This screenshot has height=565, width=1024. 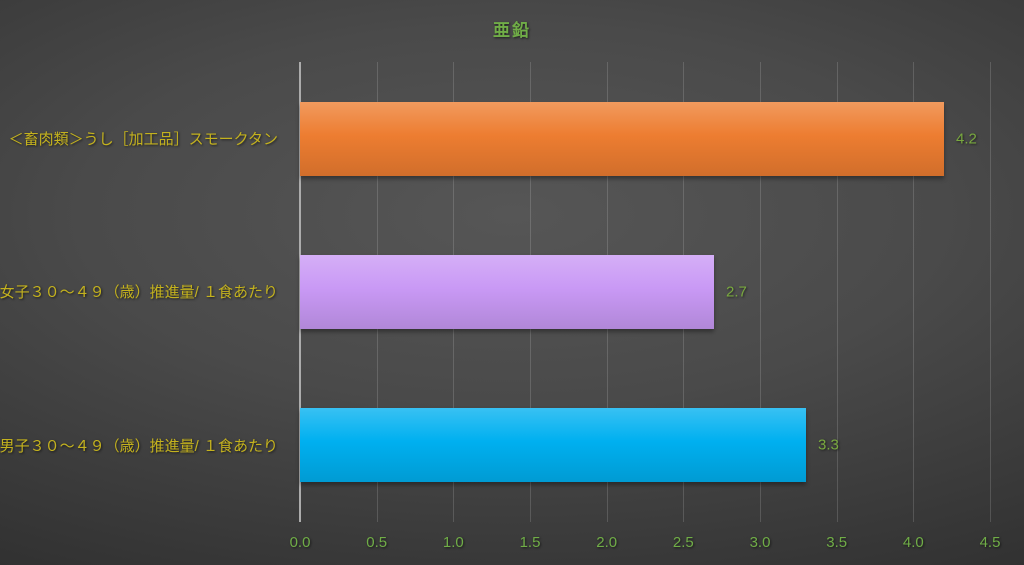 What do you see at coordinates (760, 542) in the screenshot?
I see `x-tick-label: 3.0` at bounding box center [760, 542].